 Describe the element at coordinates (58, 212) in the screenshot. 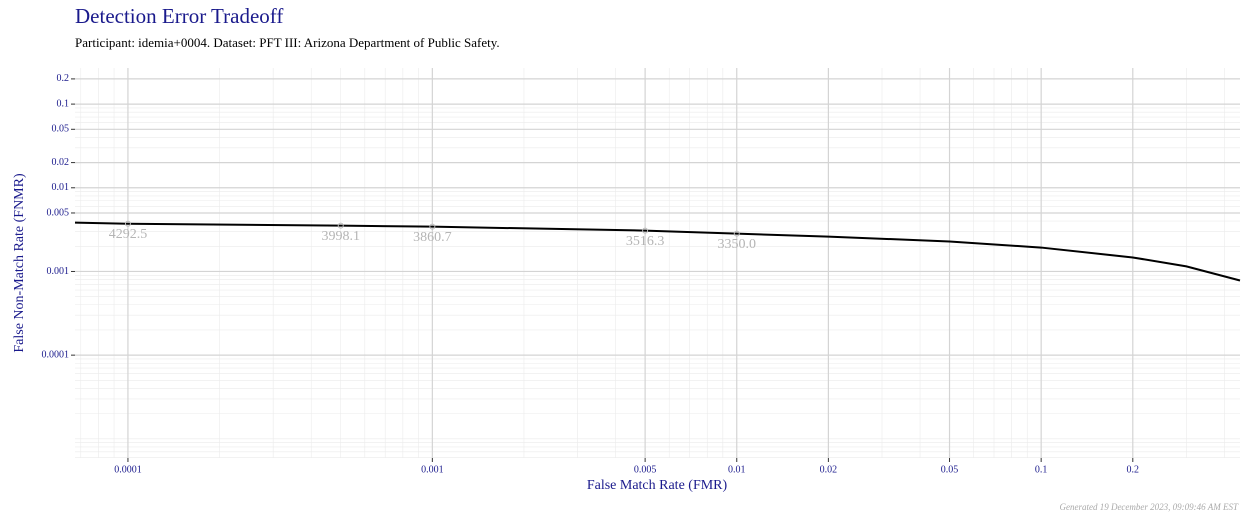

I see `y-tick-label: 0.005` at that location.